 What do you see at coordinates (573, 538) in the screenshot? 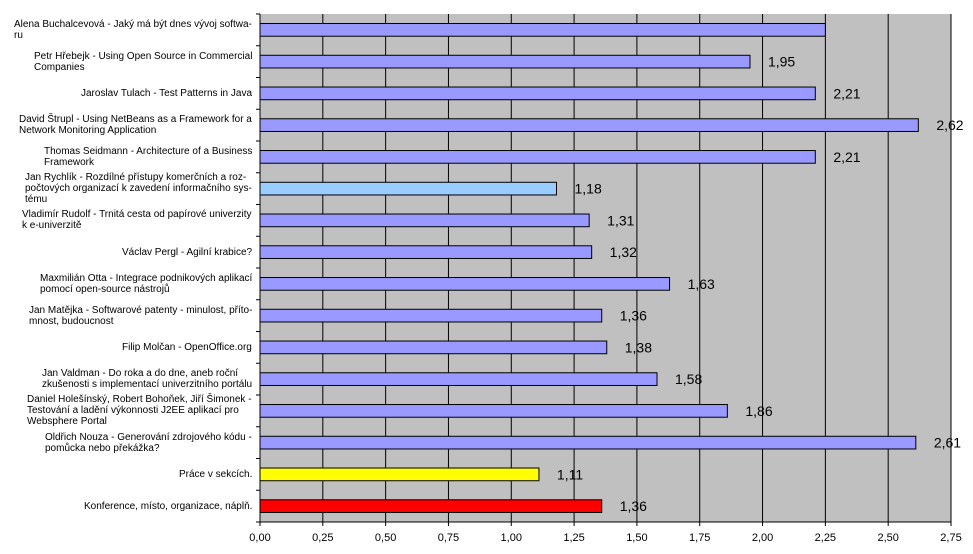
I see `x-tick-label: 1,25` at bounding box center [573, 538].